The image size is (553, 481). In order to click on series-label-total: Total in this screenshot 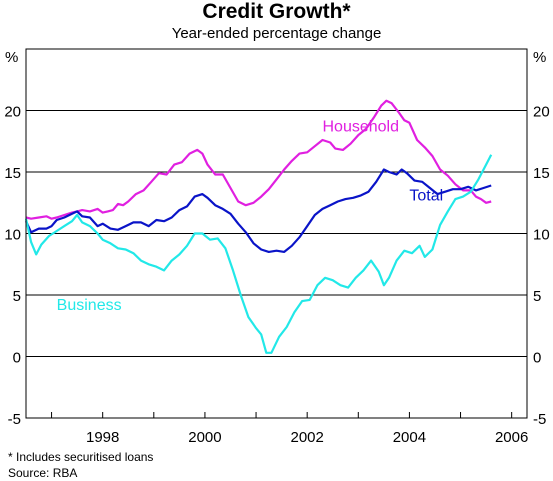, I will do `click(426, 195)`.